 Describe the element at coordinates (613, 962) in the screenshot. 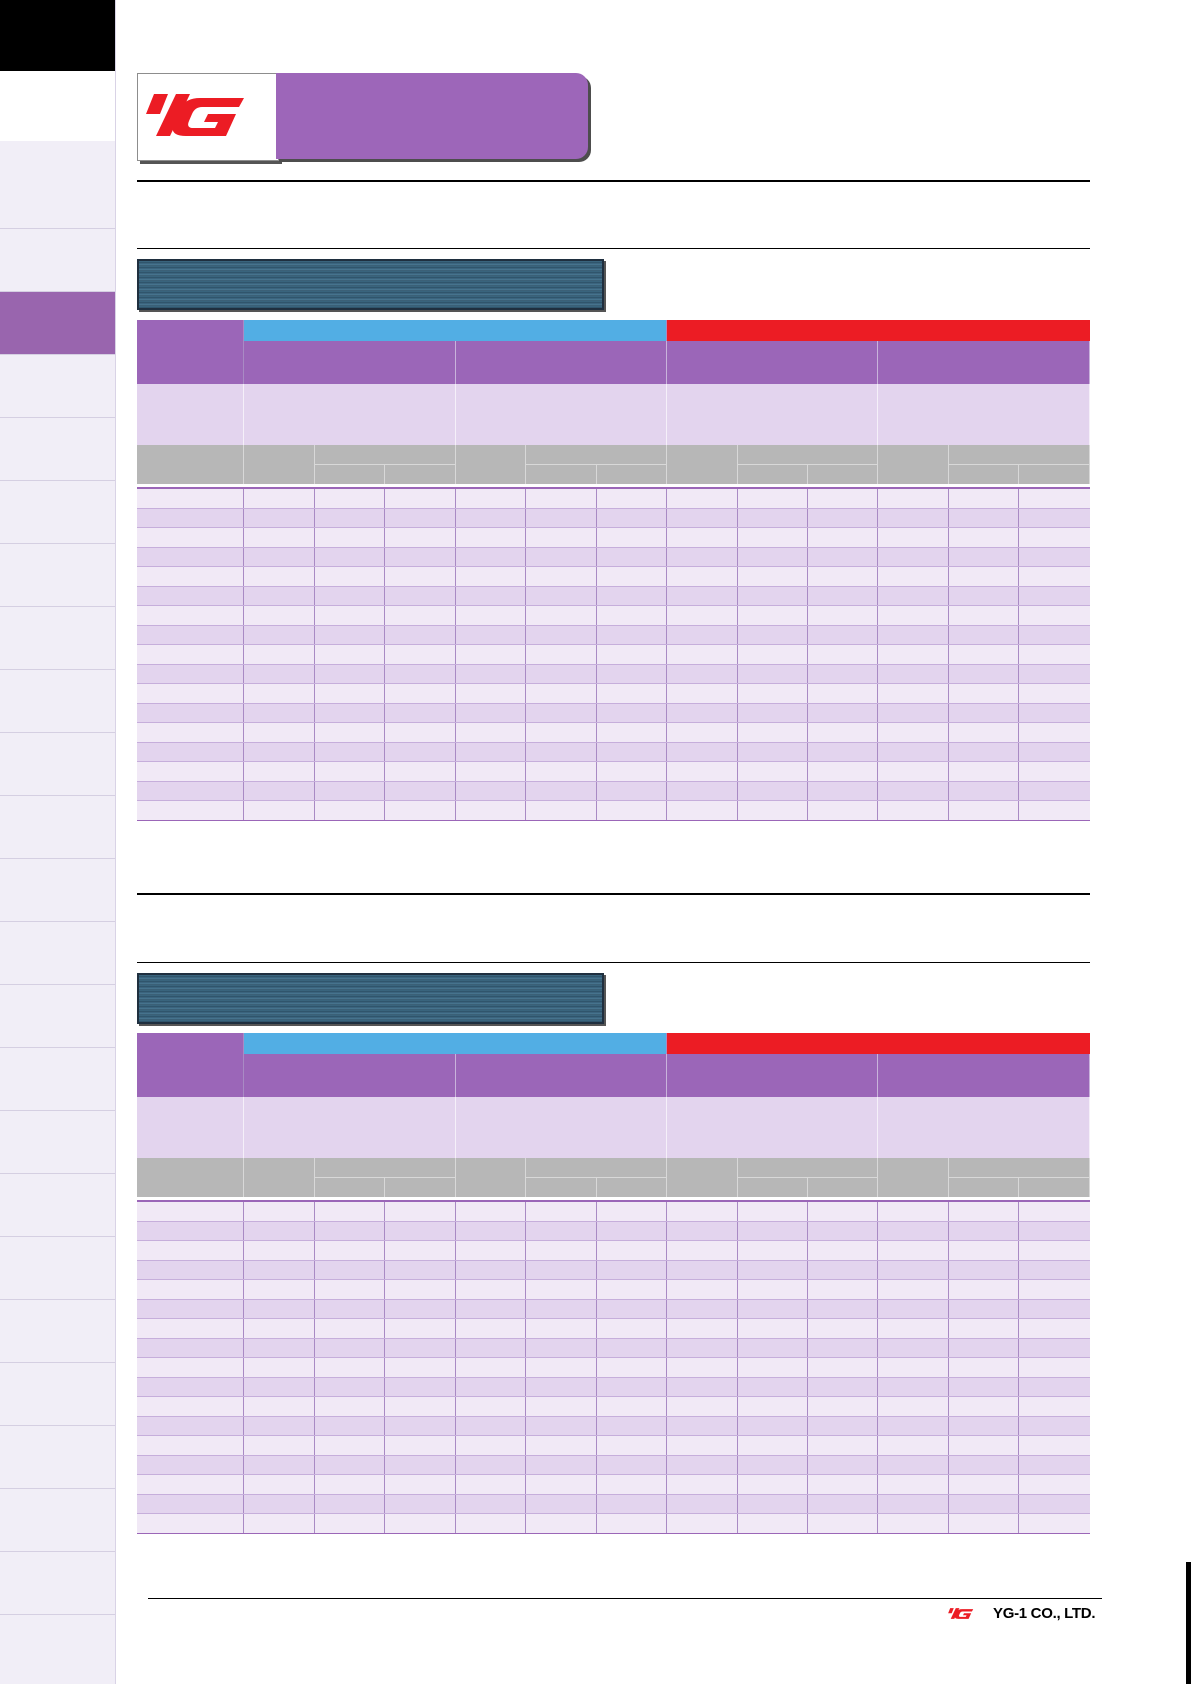

I see `divider` at that location.